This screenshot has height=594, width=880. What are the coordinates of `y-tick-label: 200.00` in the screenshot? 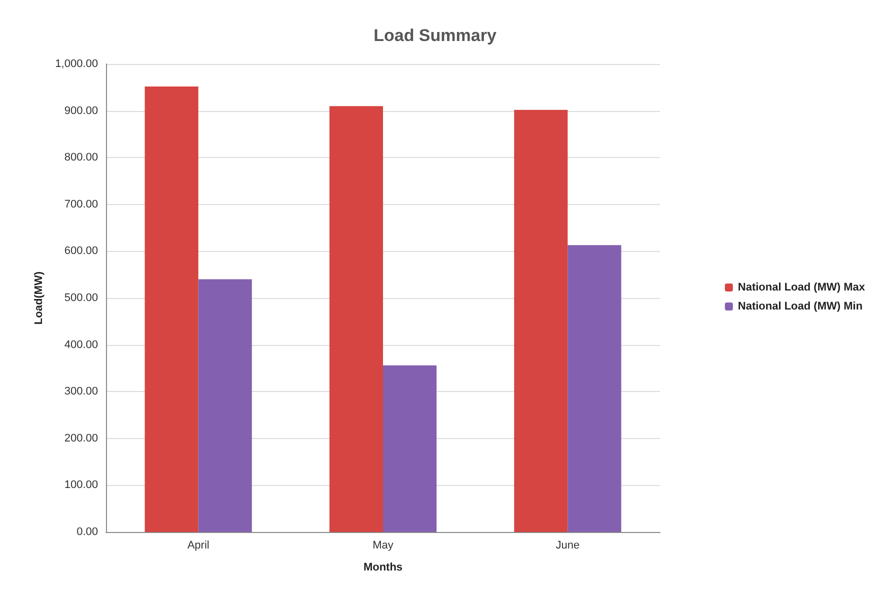 It's located at (81, 438).